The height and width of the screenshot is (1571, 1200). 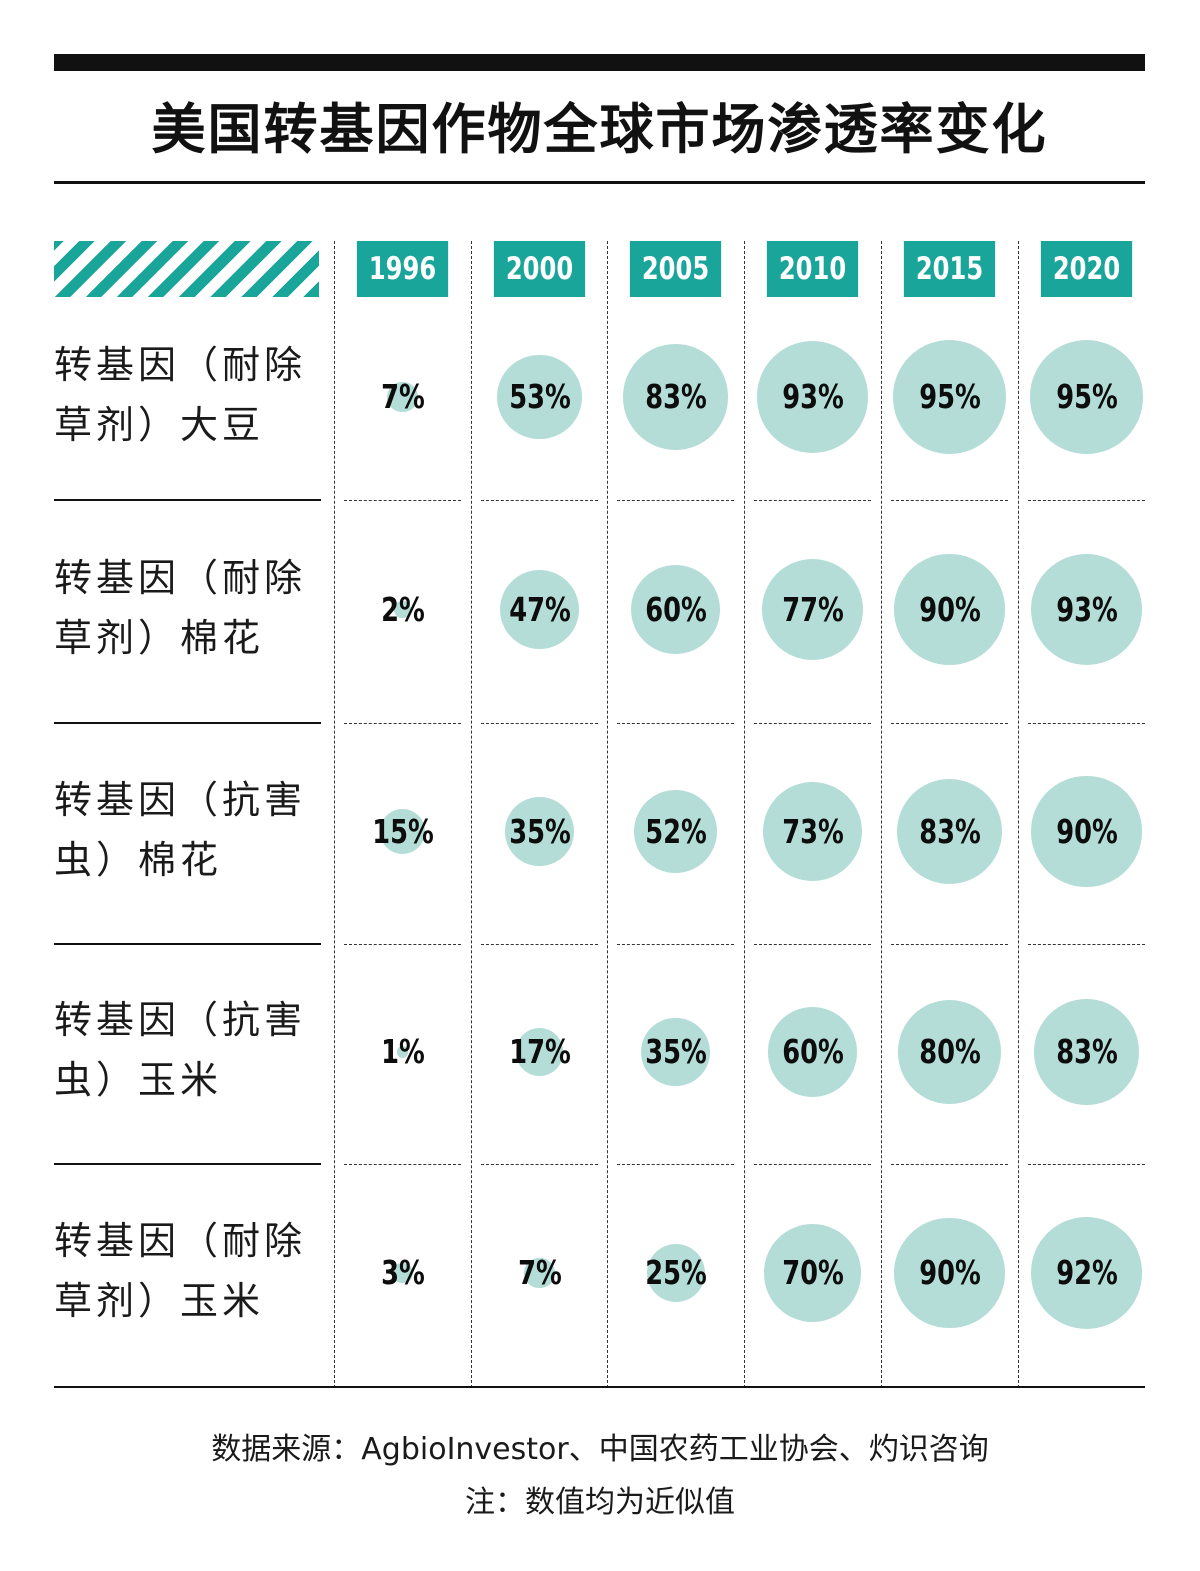 I want to click on value-label-4-3: 70%, so click(x=812, y=1272).